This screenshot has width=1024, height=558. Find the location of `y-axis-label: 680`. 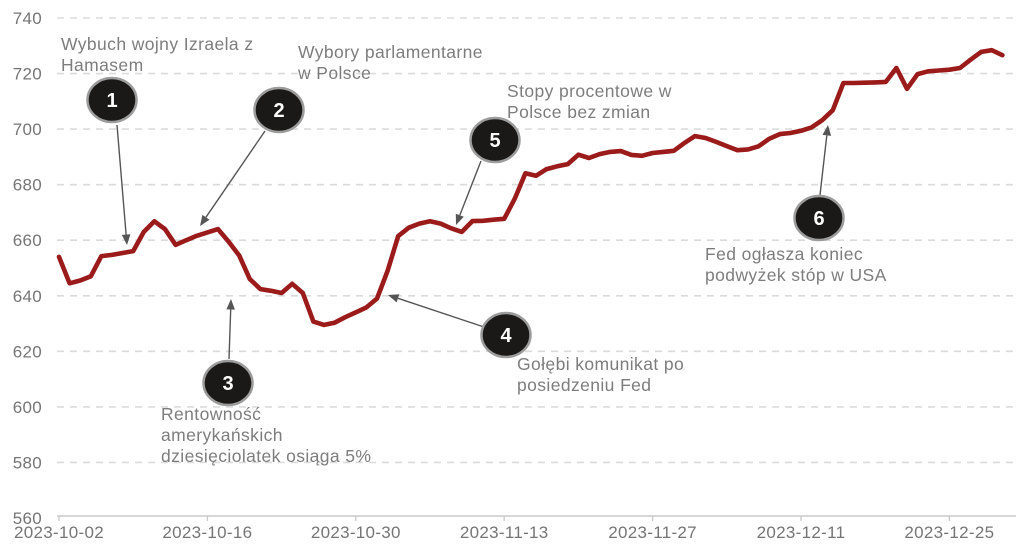

y-axis-label: 680 is located at coordinates (27, 185).